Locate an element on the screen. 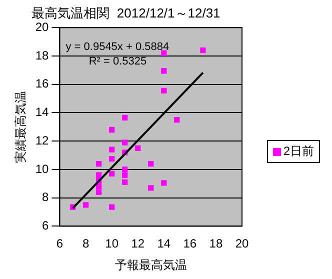 Image resolution: width=332 pixels, height=279 pixels. x-tick-label: 12 is located at coordinates (138, 243).